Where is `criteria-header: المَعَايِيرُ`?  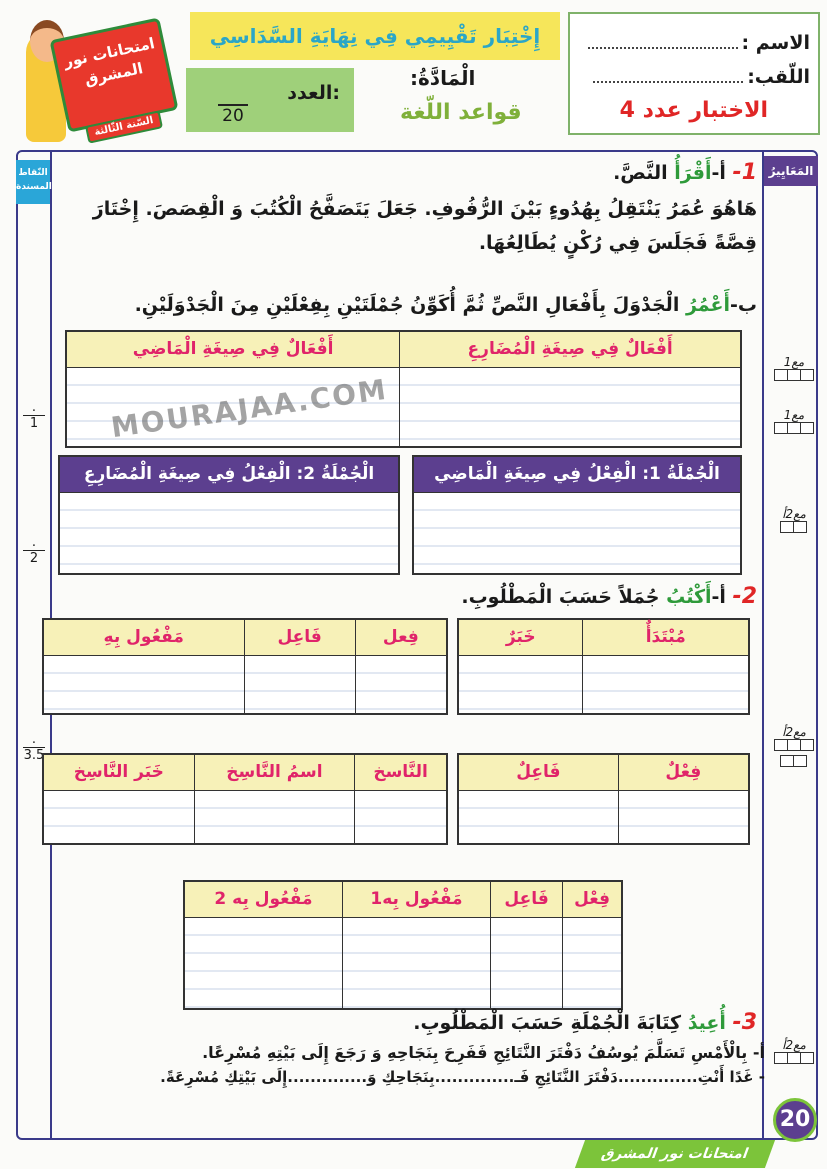 criteria-header: المَعَايِيرُ is located at coordinates (791, 171).